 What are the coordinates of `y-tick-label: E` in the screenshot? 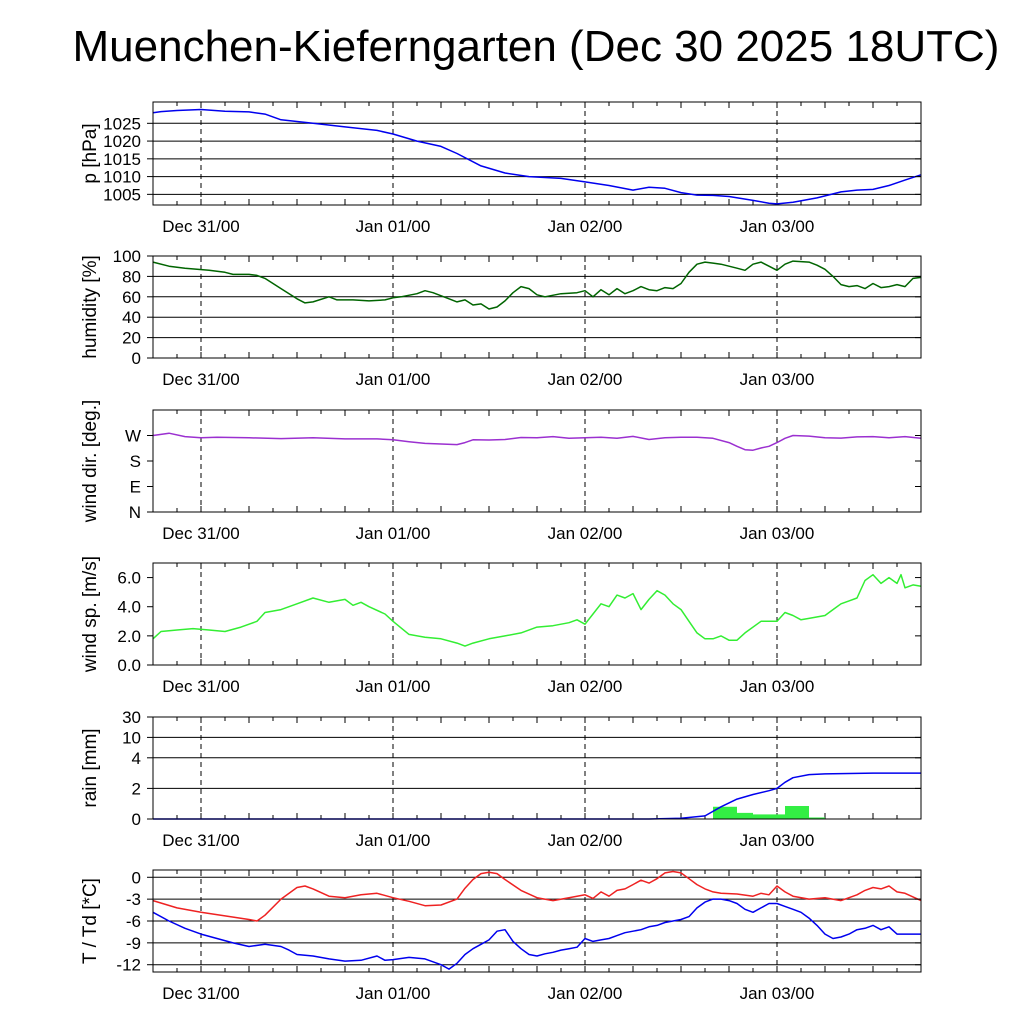 It's located at (135, 487).